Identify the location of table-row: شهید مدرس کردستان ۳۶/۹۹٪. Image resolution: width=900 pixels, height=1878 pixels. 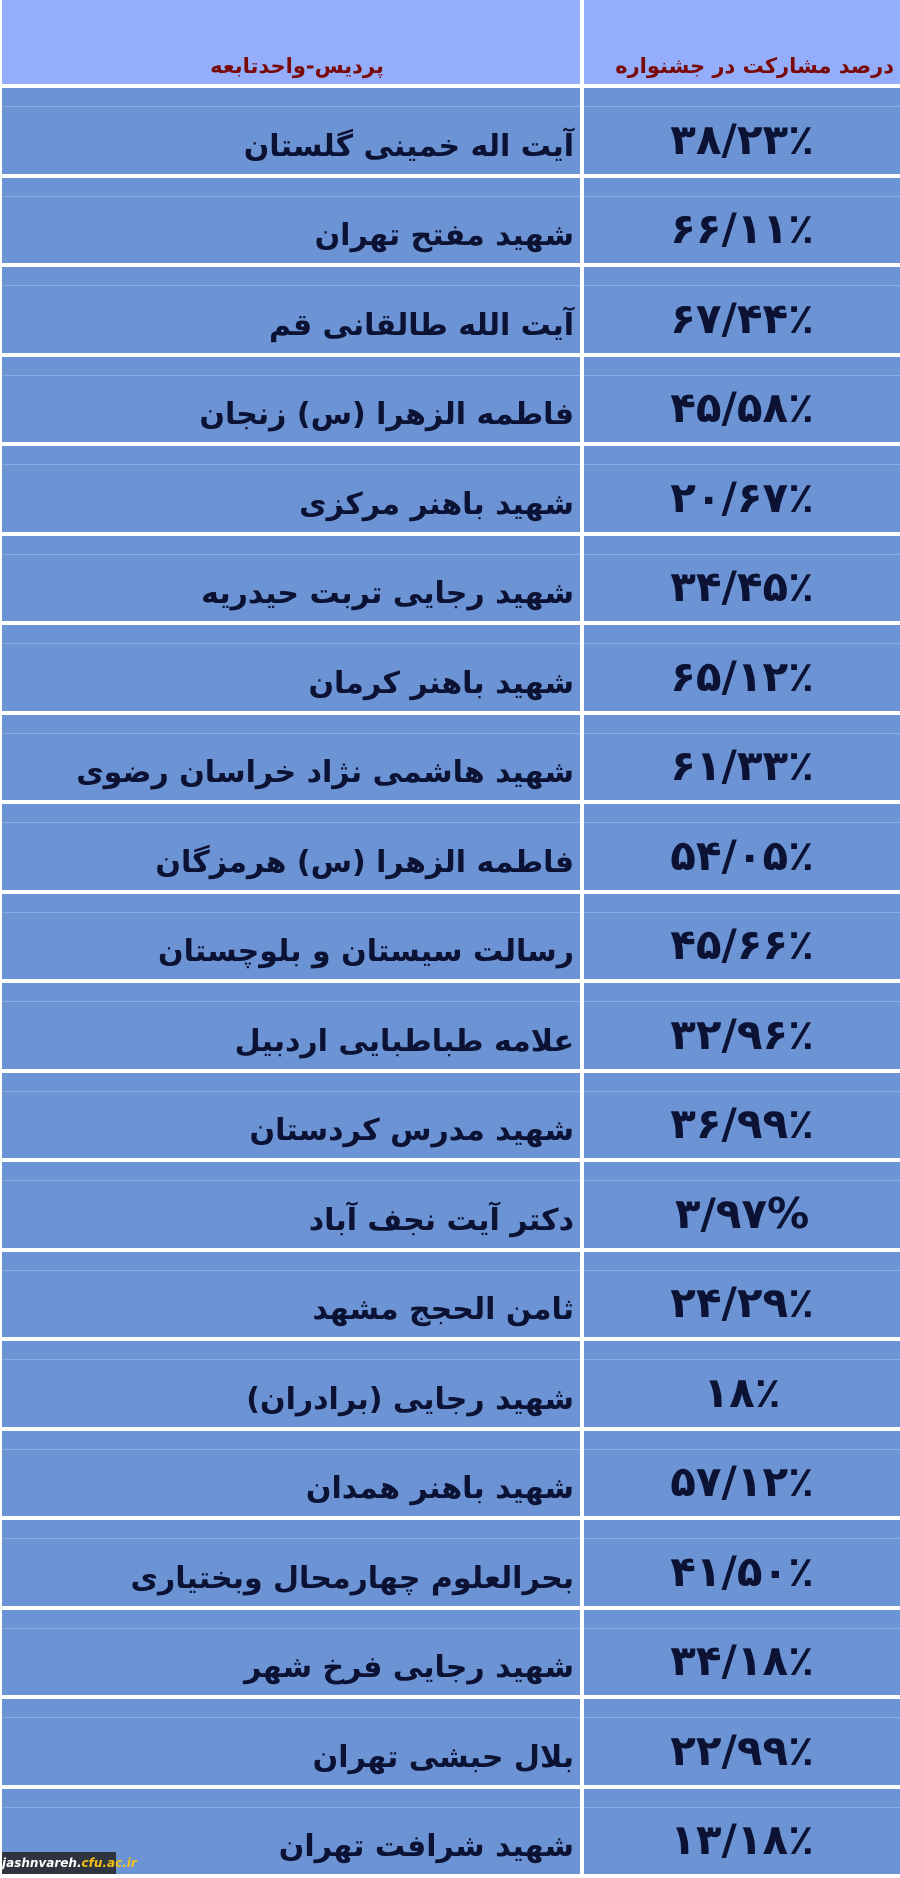
(450, 1115).